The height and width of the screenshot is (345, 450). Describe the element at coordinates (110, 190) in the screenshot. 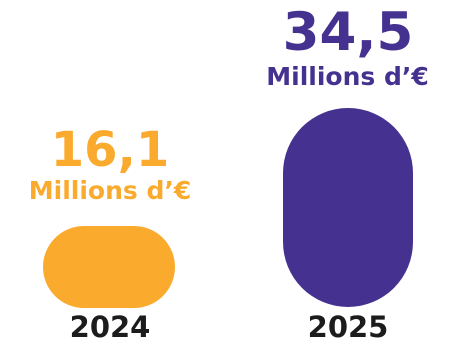

I see `unit-label-2024: Millions d’€` at that location.